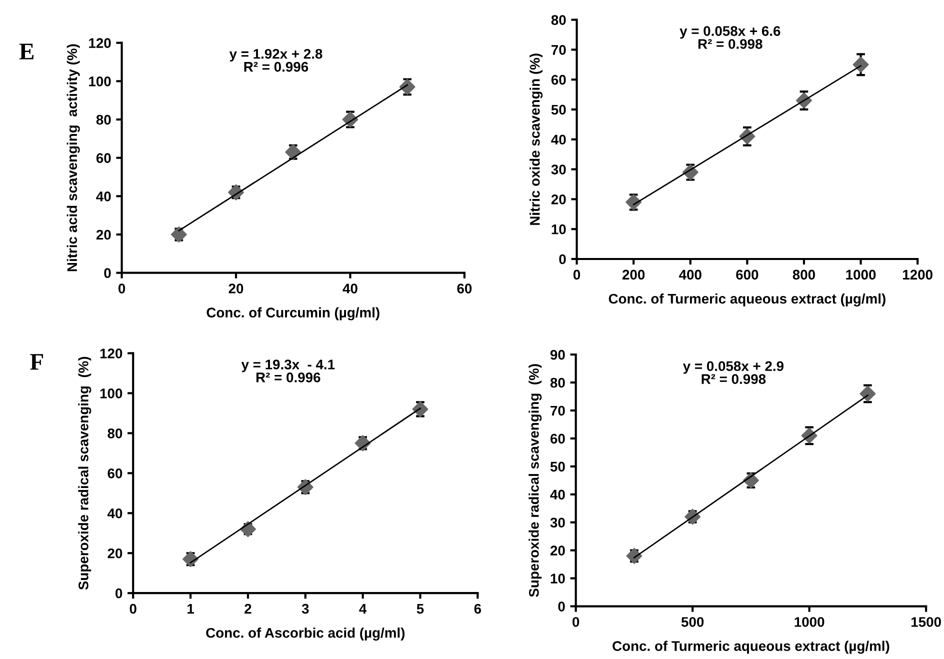  I want to click on y-axis-title: Nitric acid scavenging activity (%), so click(73, 158).